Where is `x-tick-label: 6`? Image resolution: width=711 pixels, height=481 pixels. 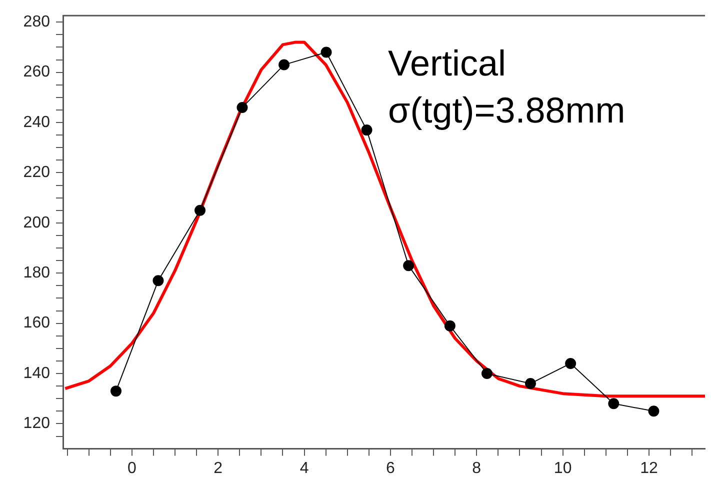 x-tick-label: 6 is located at coordinates (391, 468).